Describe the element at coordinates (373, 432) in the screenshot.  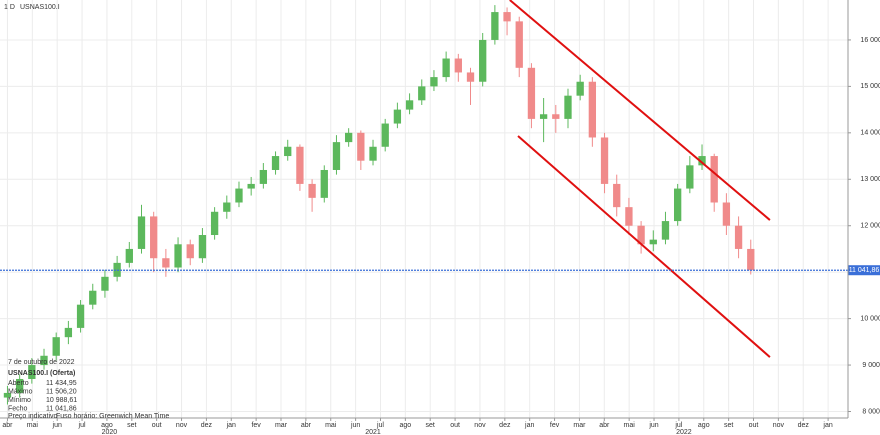
I see `year-label: 2021` at that location.